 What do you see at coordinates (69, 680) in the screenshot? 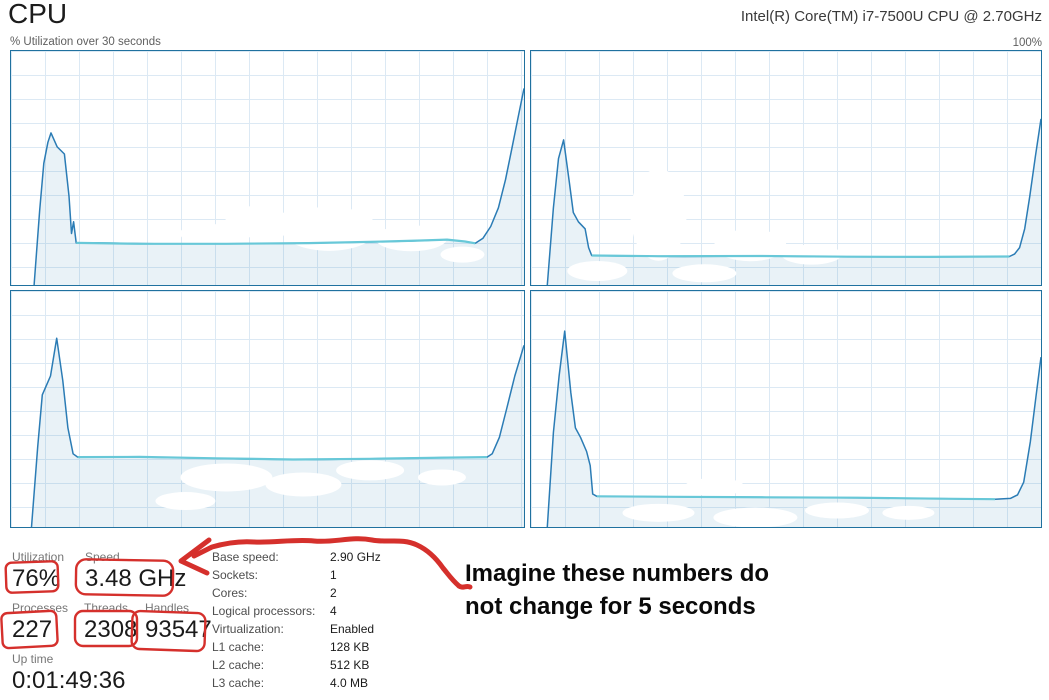
I see `stat-uptime-value: 0:01:49:36` at bounding box center [69, 680].